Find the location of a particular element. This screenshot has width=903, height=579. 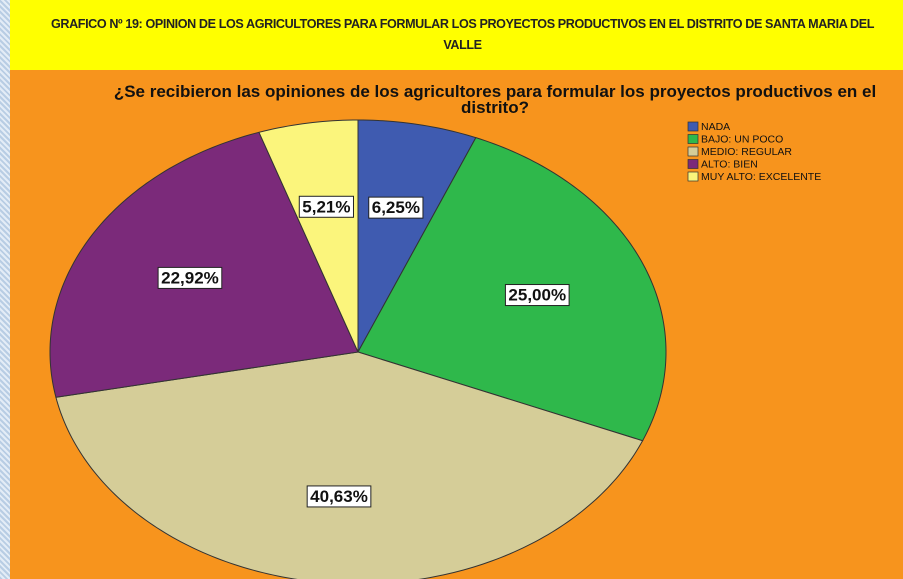

legend-label: ALTO: BIEN is located at coordinates (729, 164).